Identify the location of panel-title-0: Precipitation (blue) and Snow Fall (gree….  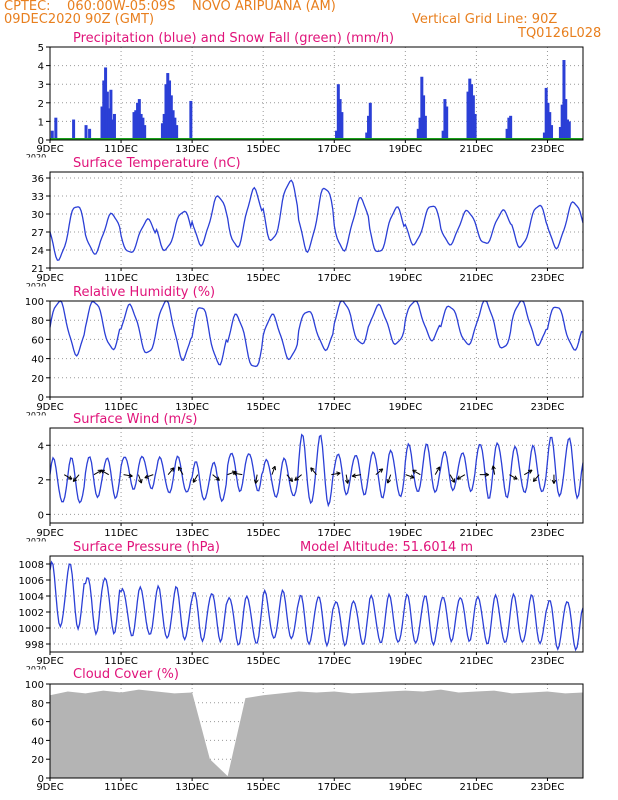
(233, 38).